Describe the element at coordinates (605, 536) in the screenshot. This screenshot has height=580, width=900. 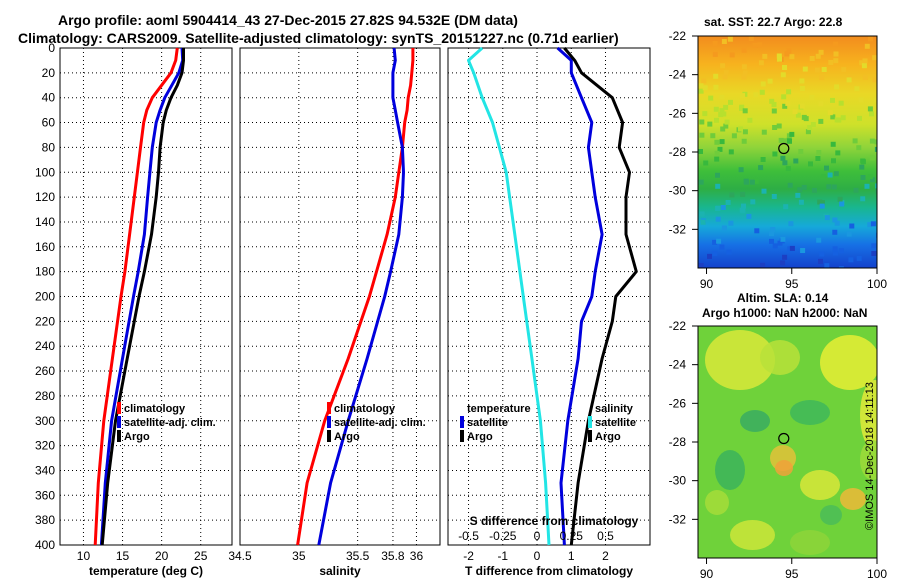
I see `x-tick-label-s: 0.5` at that location.